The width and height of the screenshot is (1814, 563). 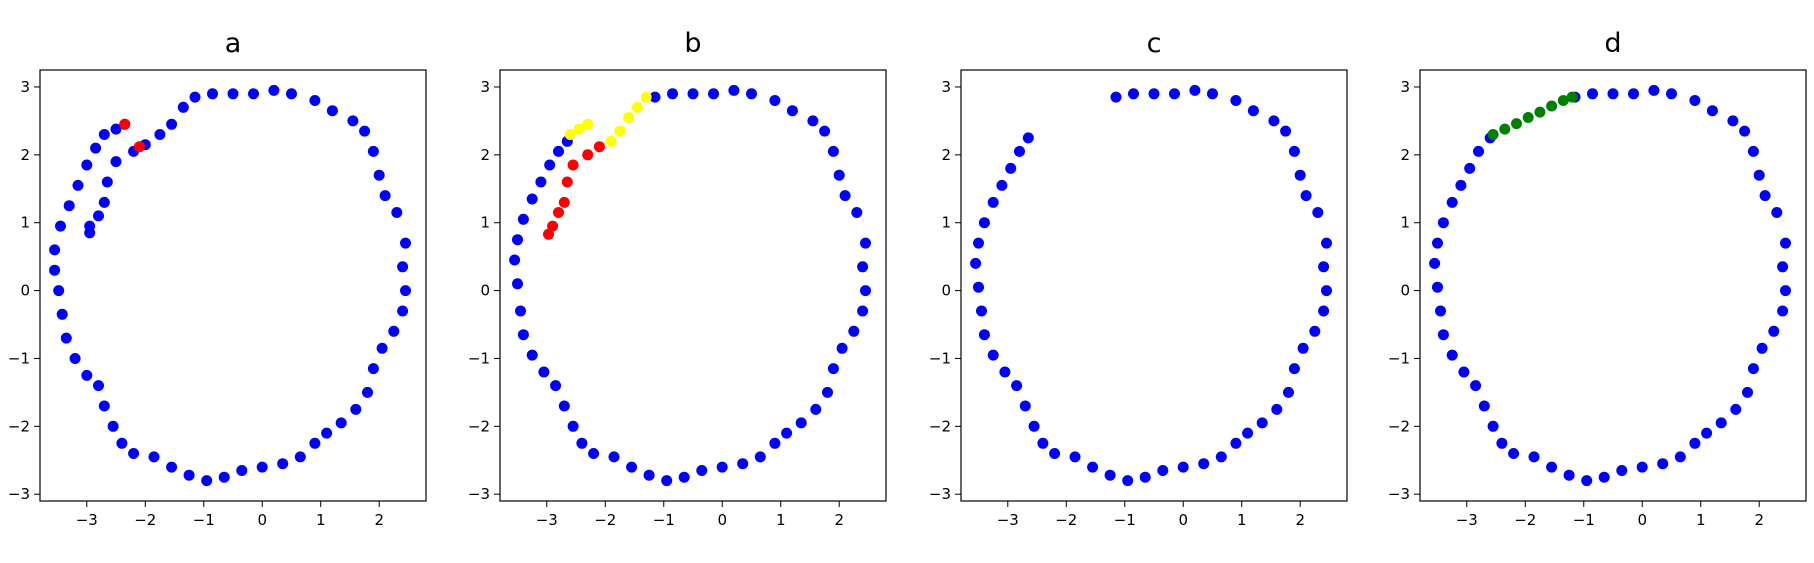 What do you see at coordinates (946, 87) in the screenshot?
I see `y-tick-label: 3` at bounding box center [946, 87].